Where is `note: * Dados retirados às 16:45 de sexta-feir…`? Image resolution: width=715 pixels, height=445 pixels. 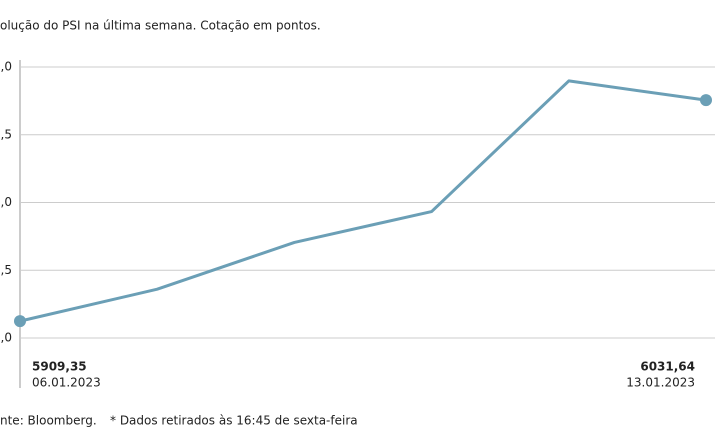
note: * Dados retirados às 16:45 de sexta-feir… is located at coordinates (234, 421).